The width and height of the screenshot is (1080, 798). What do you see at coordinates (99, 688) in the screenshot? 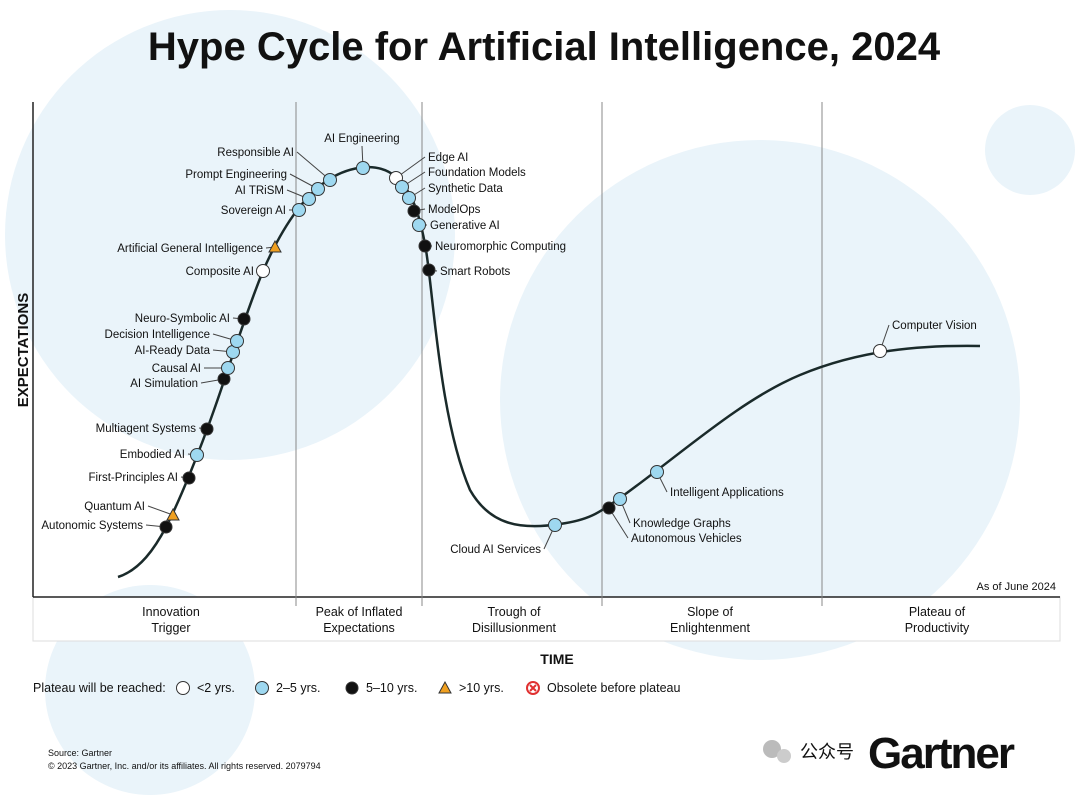
I see `legend-title: Plateau will be reached:` at bounding box center [99, 688].